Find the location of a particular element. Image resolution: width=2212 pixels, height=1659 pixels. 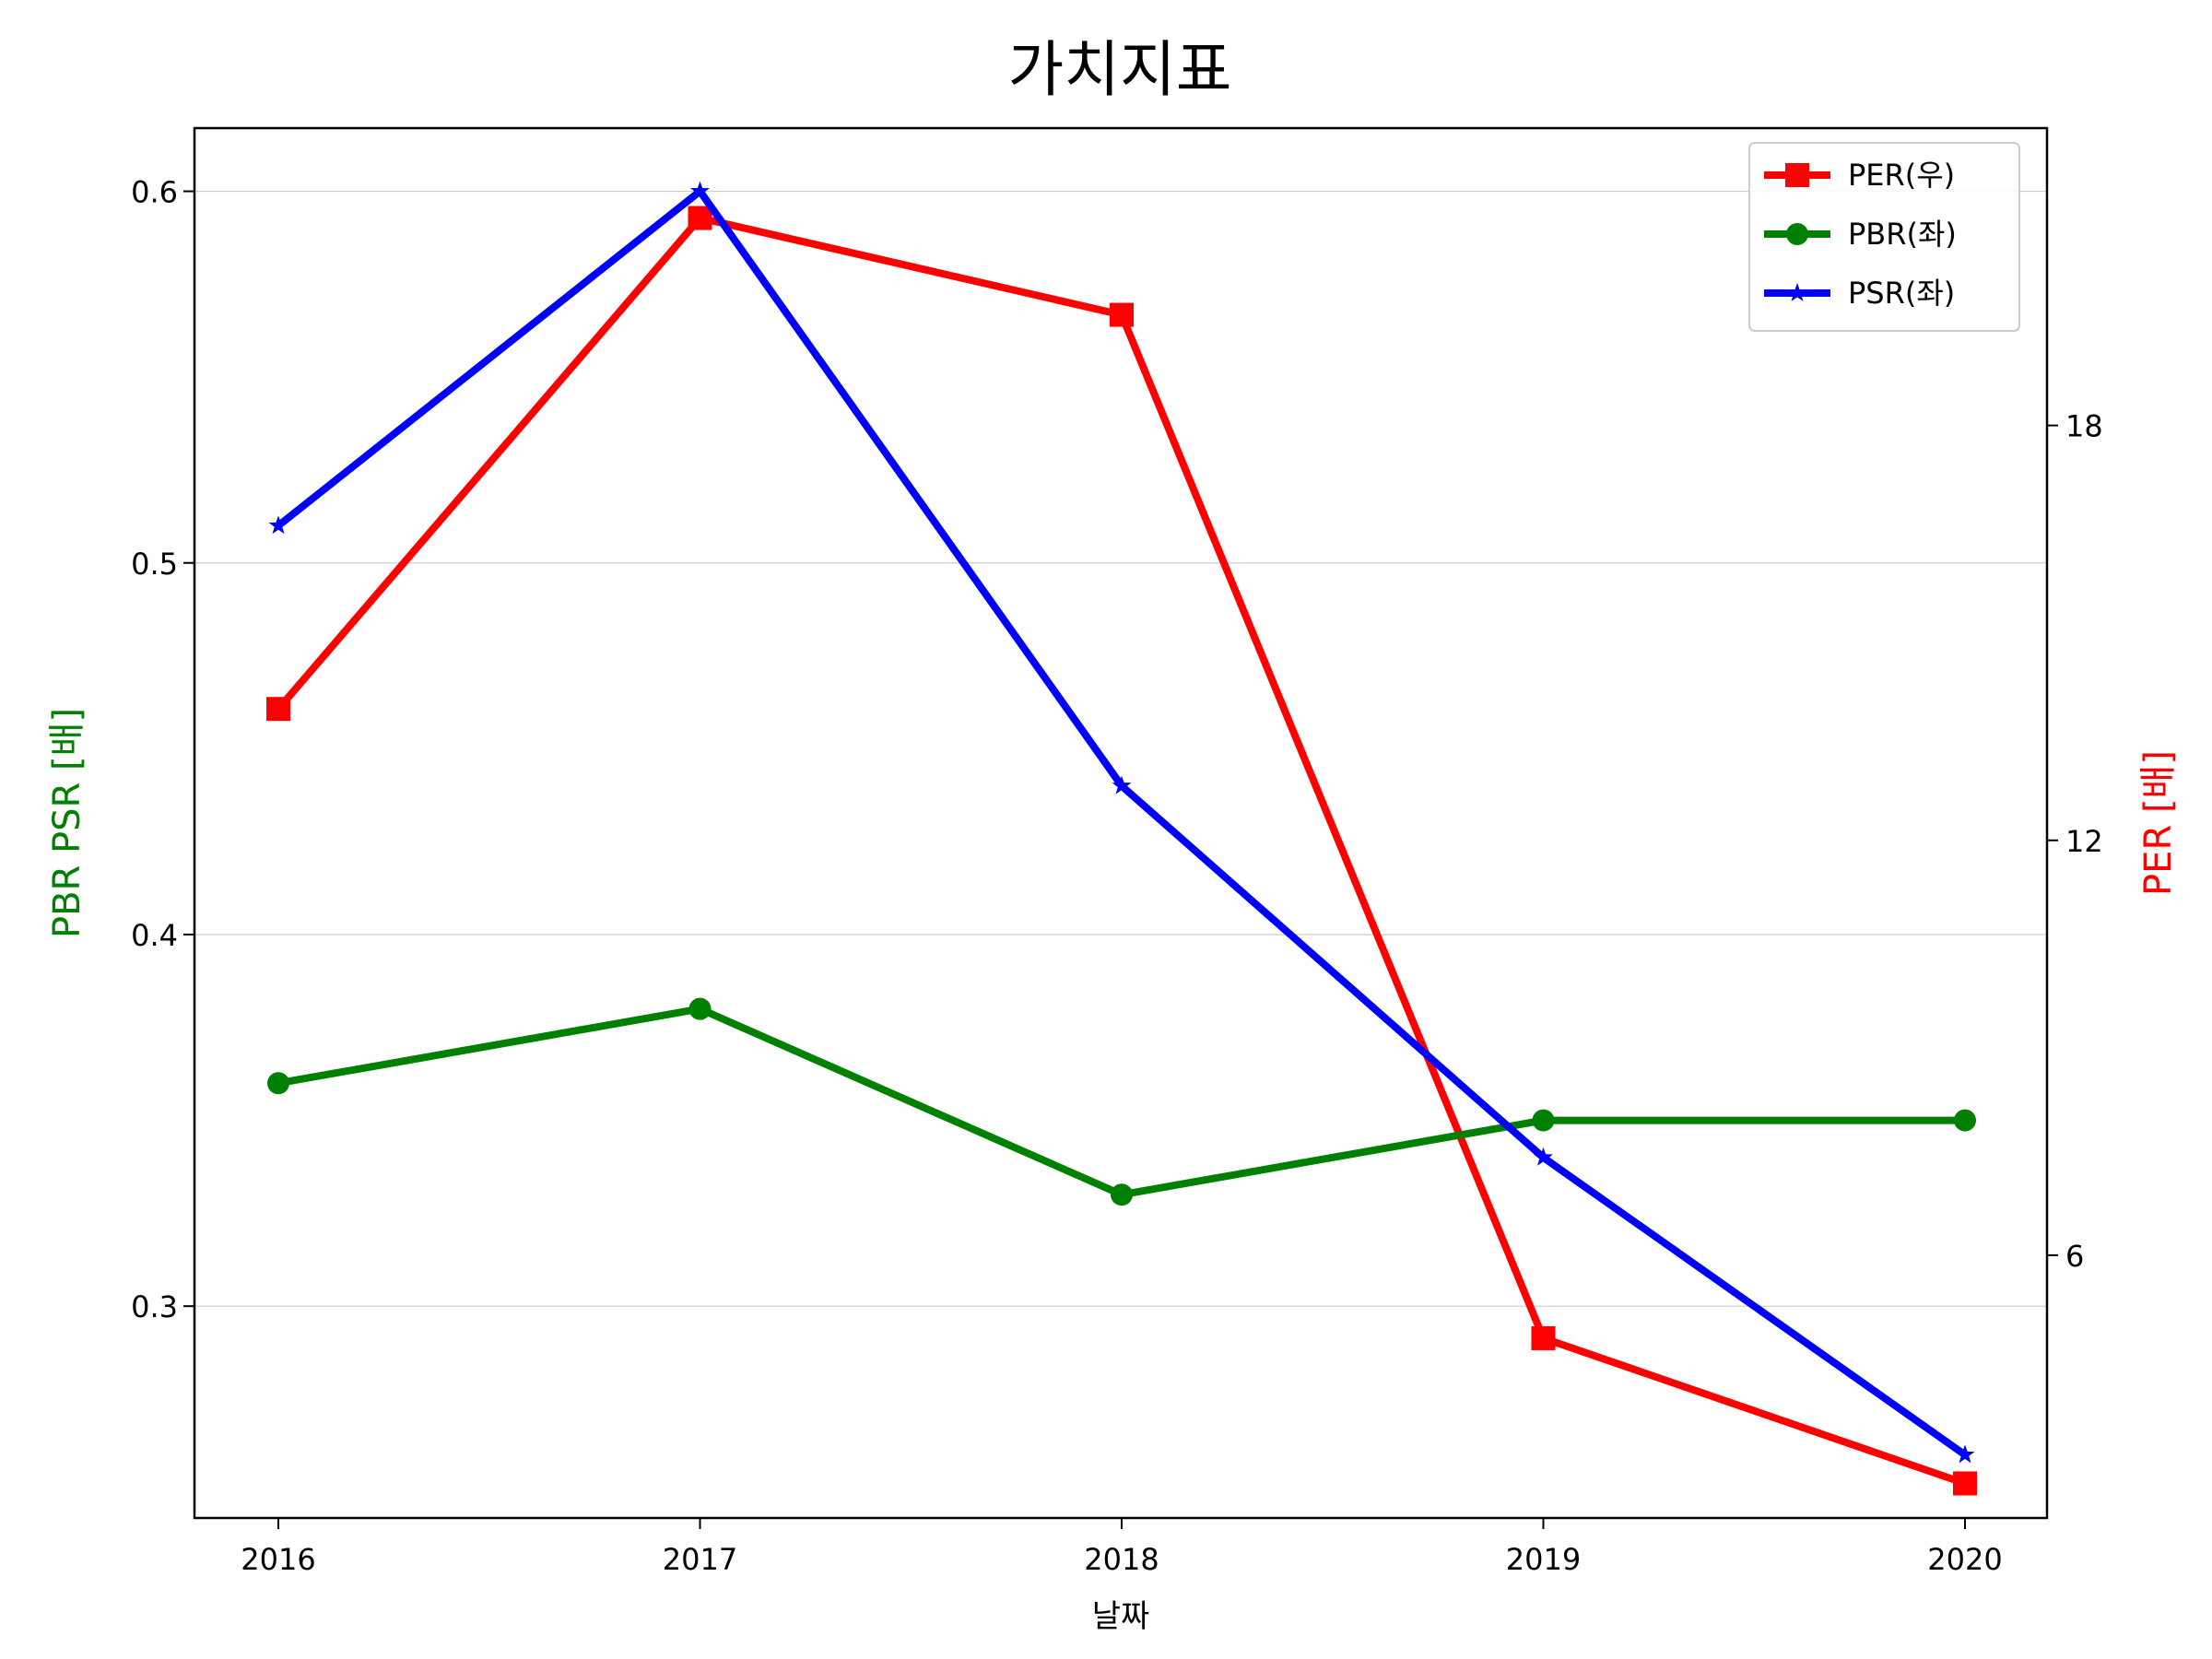

chart-title: 가치지표 is located at coordinates (1120, 69).